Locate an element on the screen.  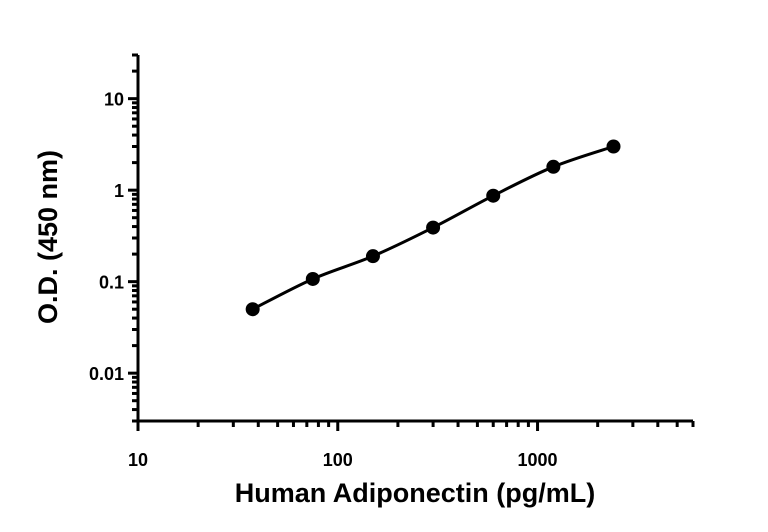
x-tick-label: 1000 is located at coordinates (538, 460).